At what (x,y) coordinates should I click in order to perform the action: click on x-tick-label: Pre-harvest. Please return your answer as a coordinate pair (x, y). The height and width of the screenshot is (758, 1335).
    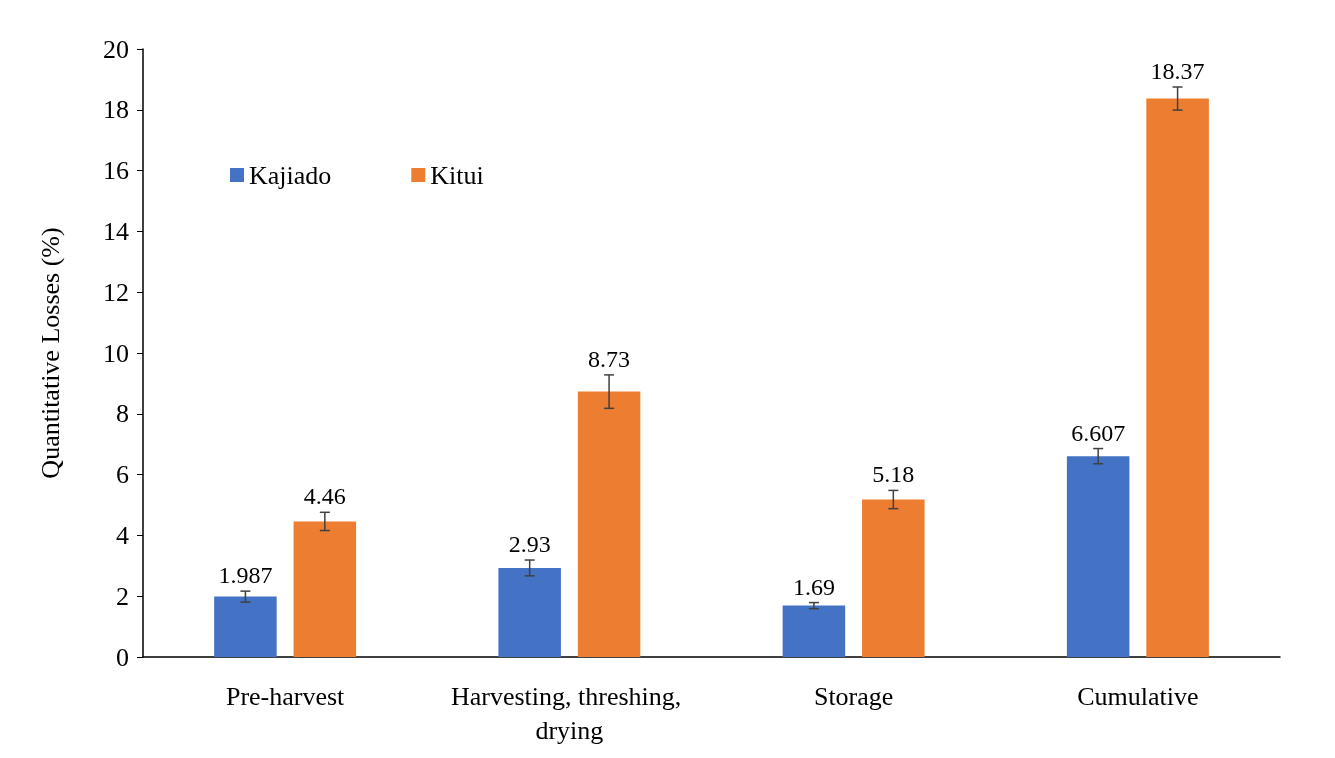
    Looking at the image, I should click on (285, 696).